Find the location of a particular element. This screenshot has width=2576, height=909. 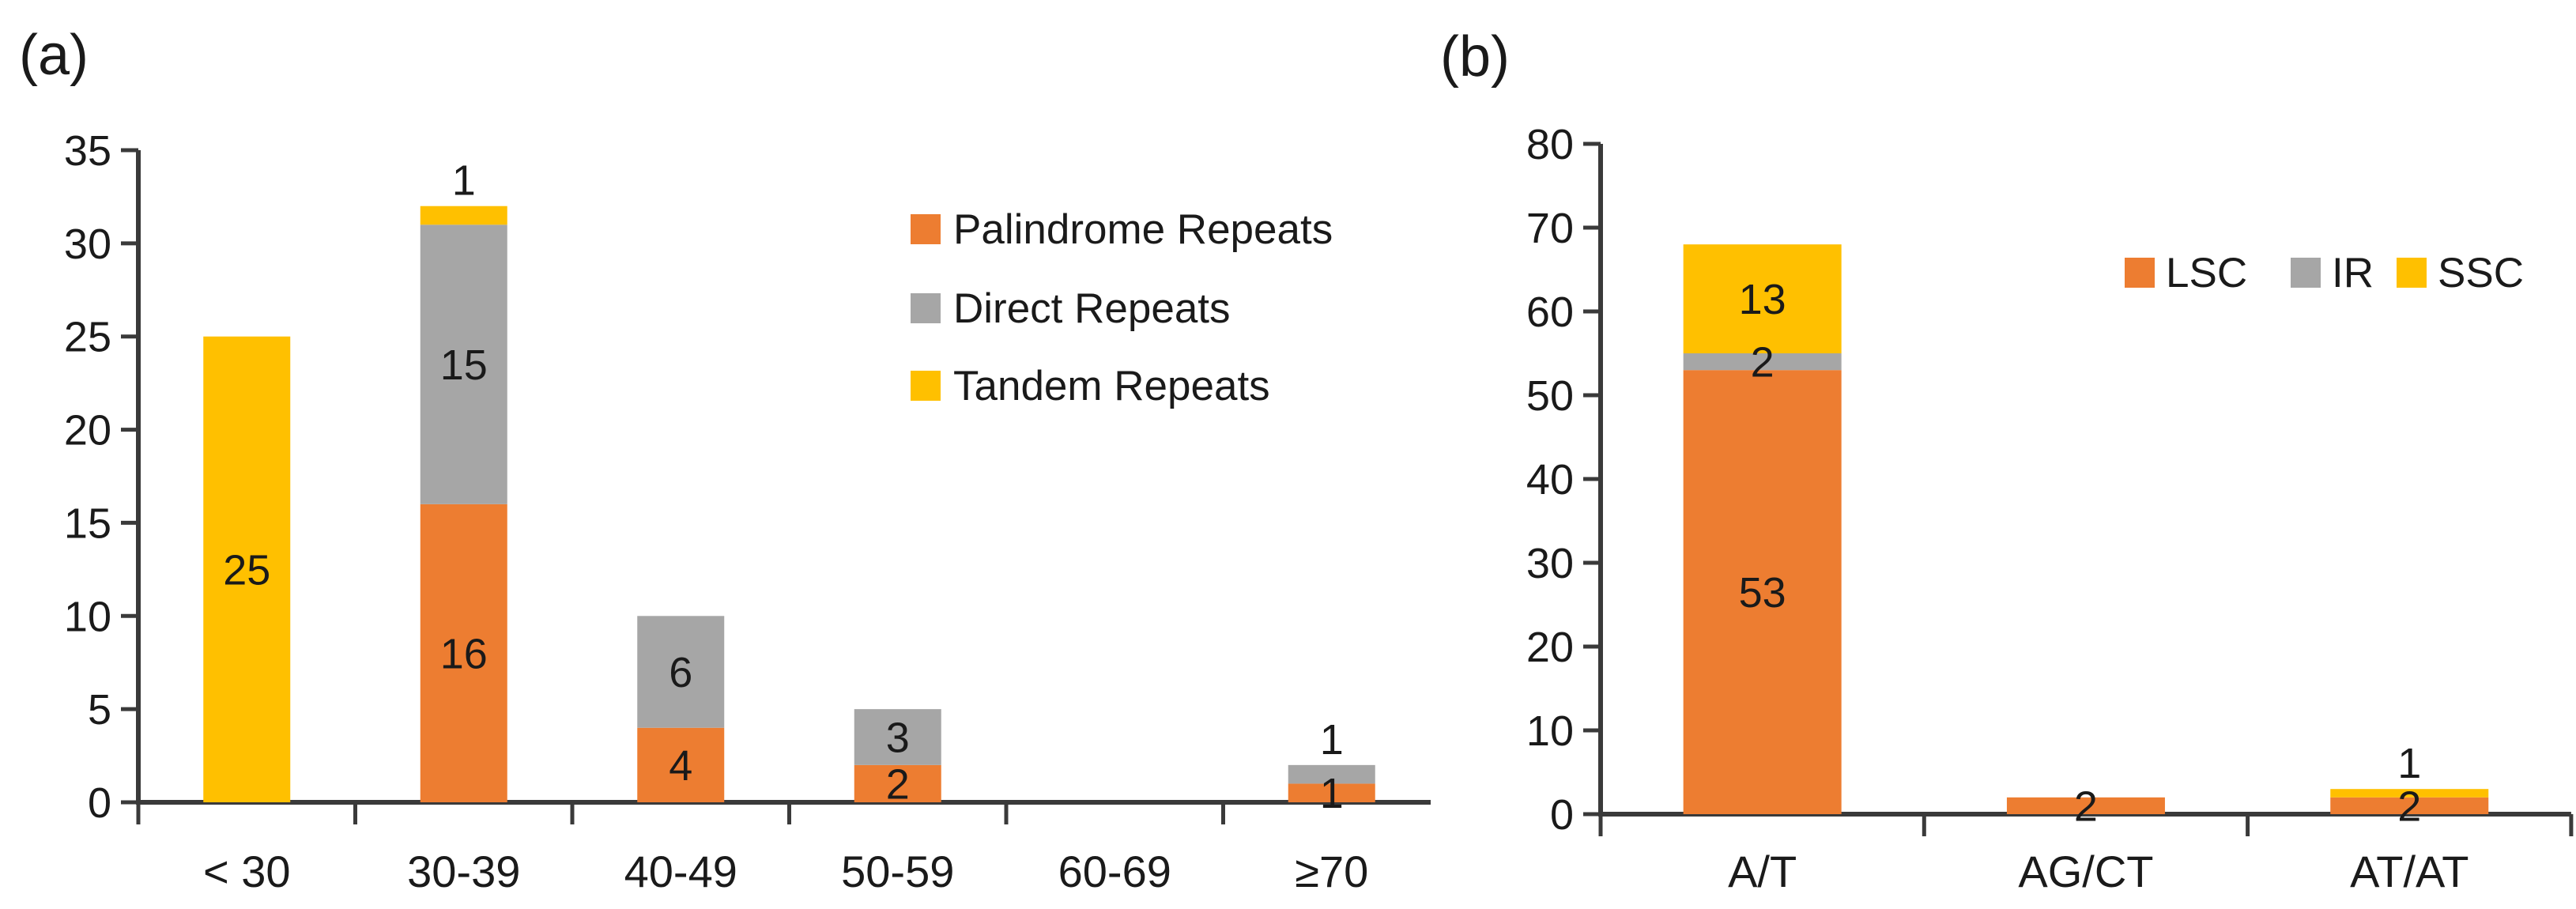

y-tick-label-a: 0 is located at coordinates (99, 803).